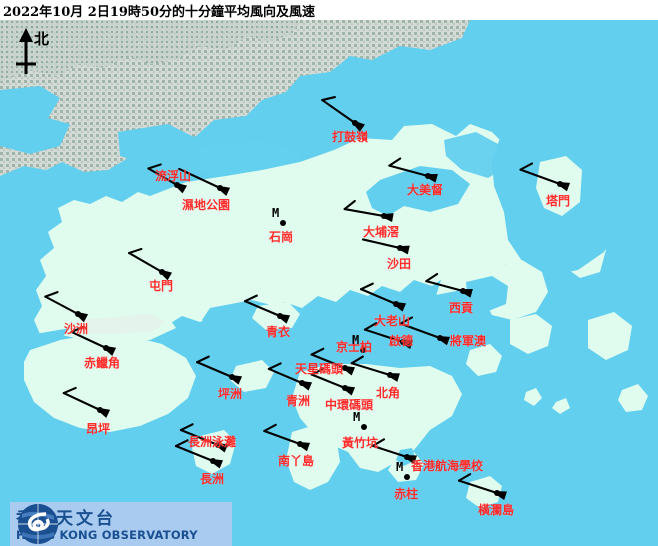  I want to click on station-label: 南丫島, so click(296, 461).